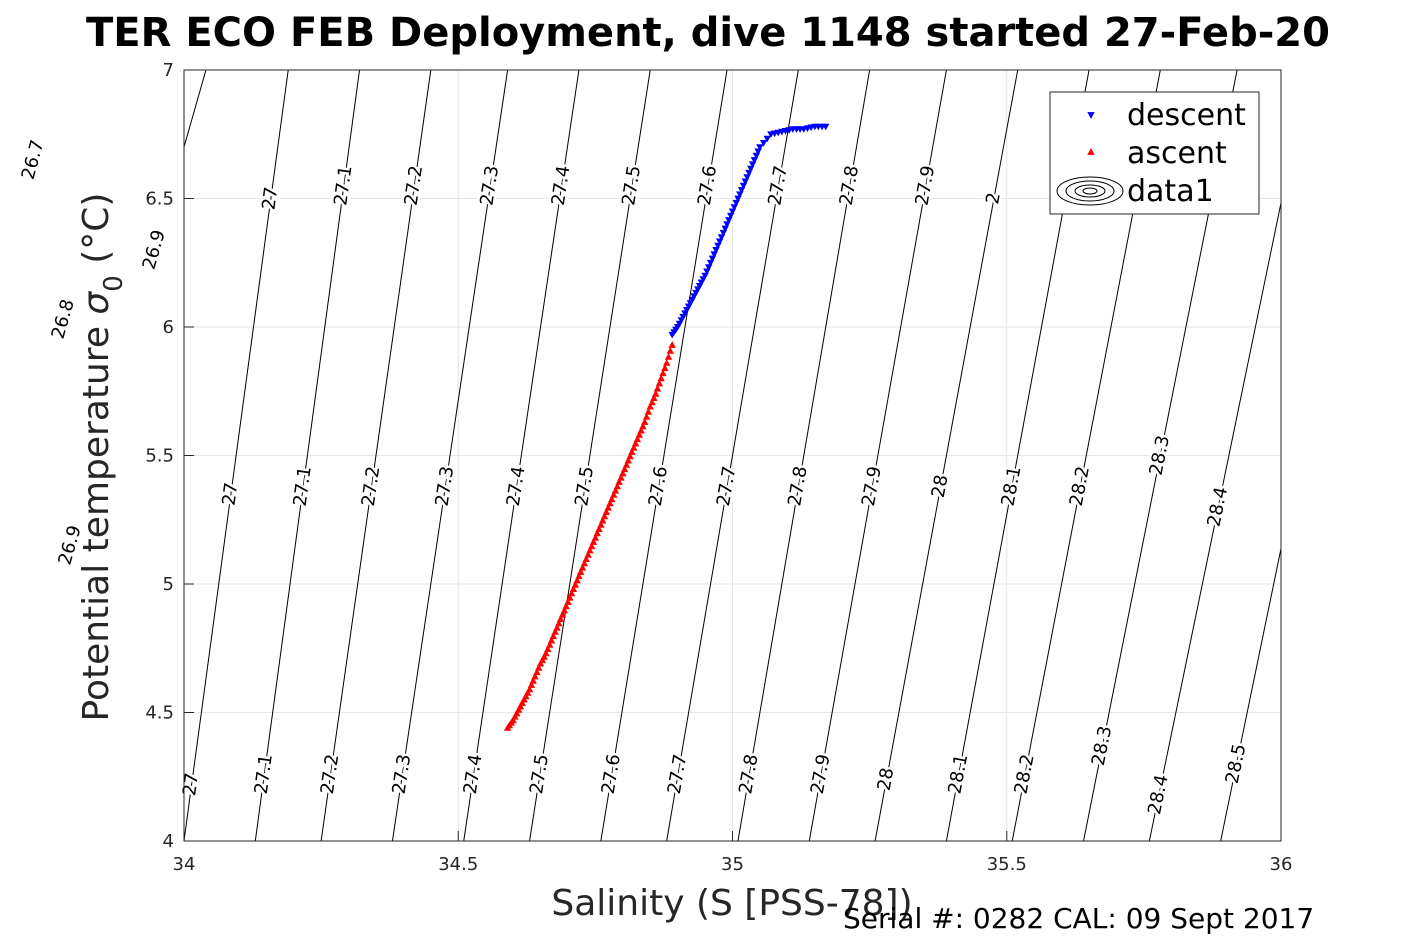 Image resolution: width=1417 pixels, height=945 pixels. Describe the element at coordinates (458, 864) in the screenshot. I see `x-tick-label: 34.5` at that location.